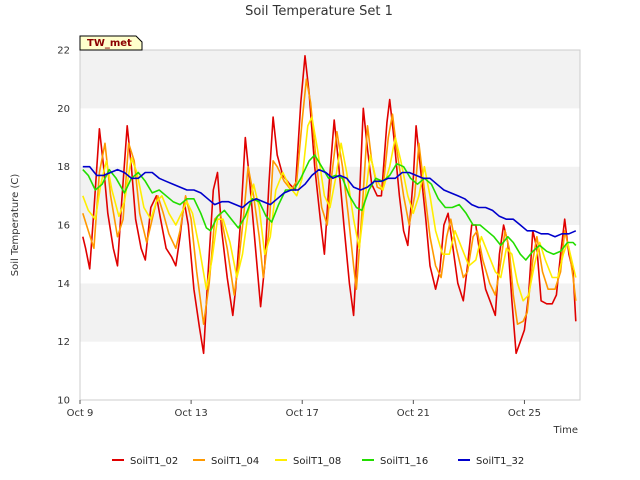  I want to click on y-tick-label: 10, so click(63, 401).